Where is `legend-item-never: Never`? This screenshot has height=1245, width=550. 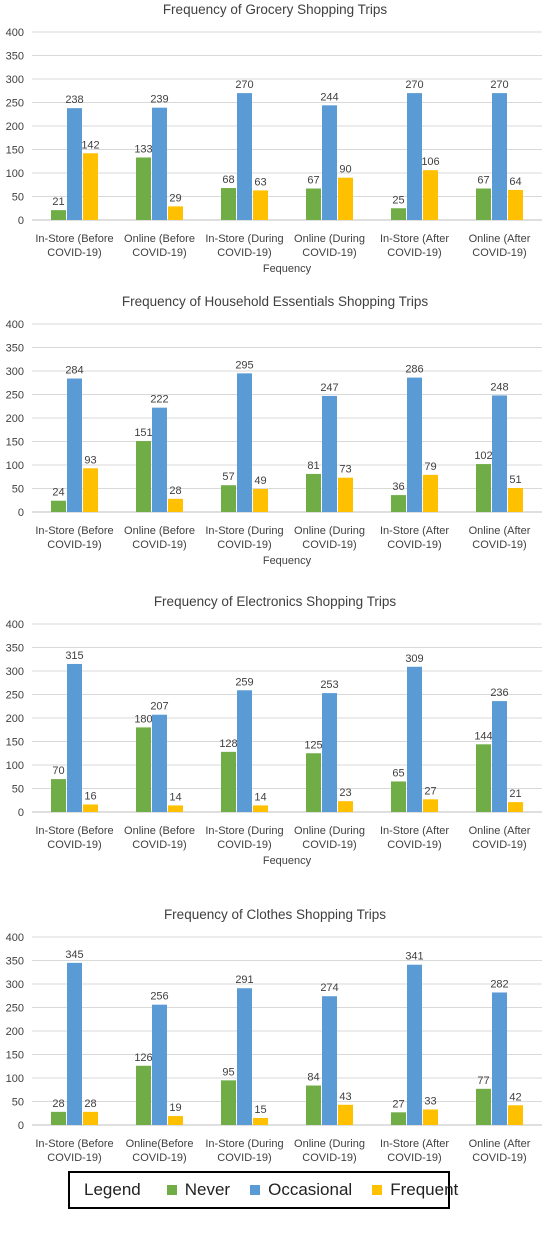
legend-item-never: Never is located at coordinates (198, 1190).